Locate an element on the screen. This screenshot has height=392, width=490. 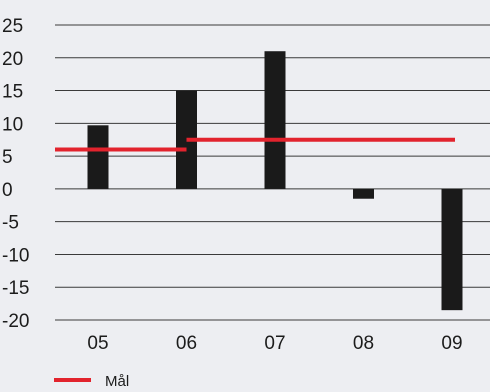
target-line is located at coordinates (255, 144).